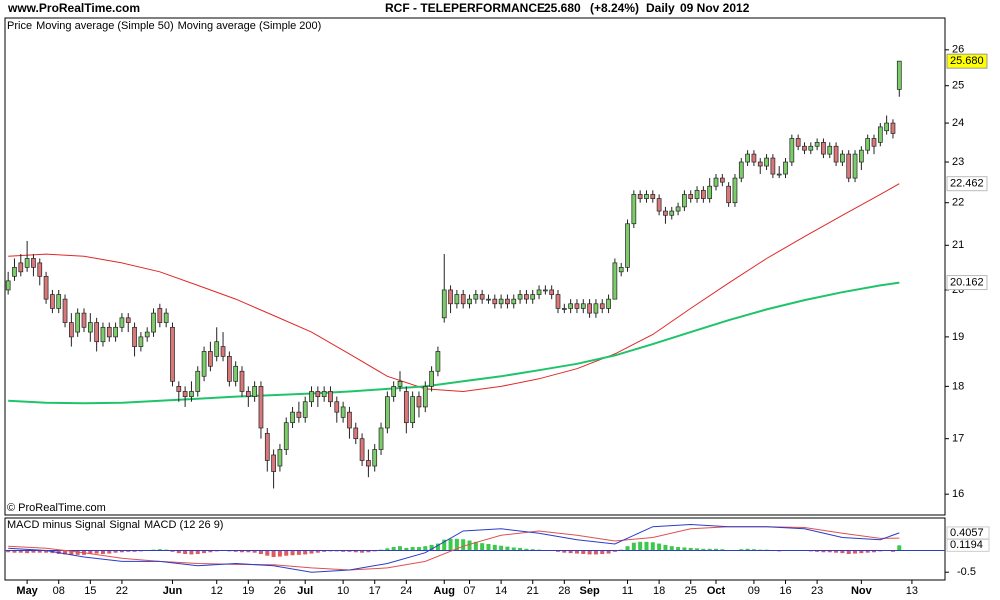 The height and width of the screenshot is (600, 1000). I want to click on x-tick-label: 13, so click(912, 591).